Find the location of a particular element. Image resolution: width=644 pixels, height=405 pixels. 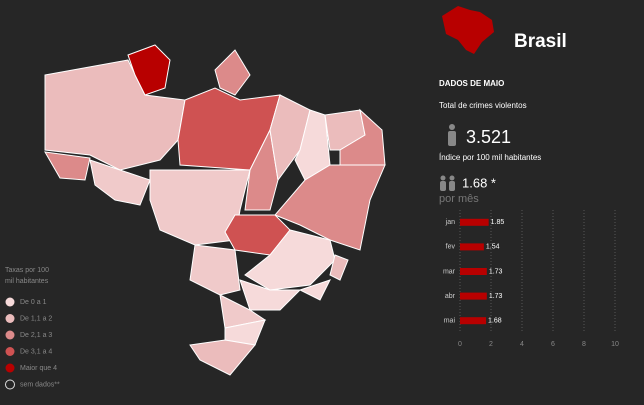

legend-label: De 3,1 a 4 is located at coordinates (36, 351).